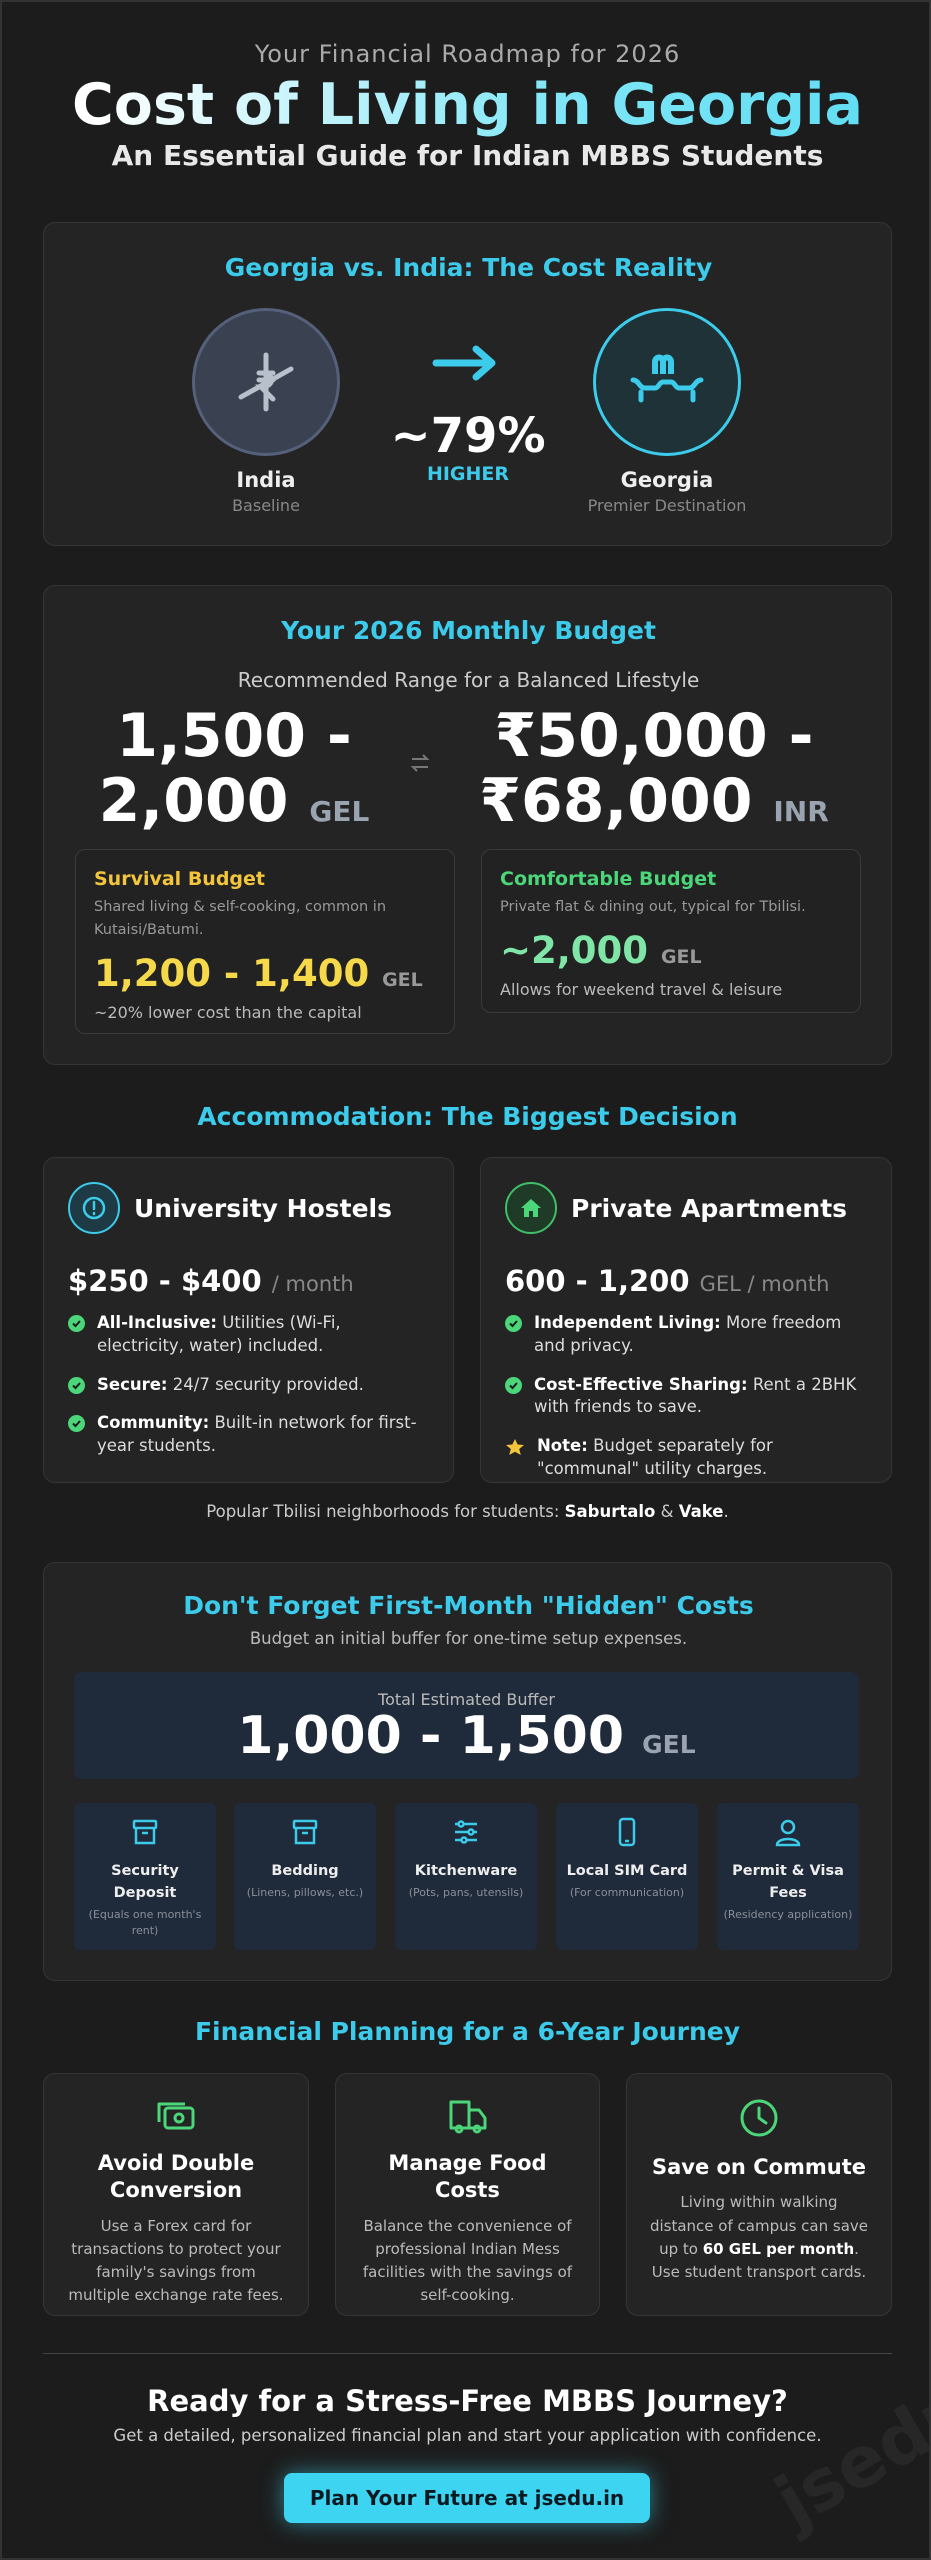 This screenshot has width=931, height=2560. I want to click on feature-label: Cost-Effective Sharing:, so click(641, 1384).